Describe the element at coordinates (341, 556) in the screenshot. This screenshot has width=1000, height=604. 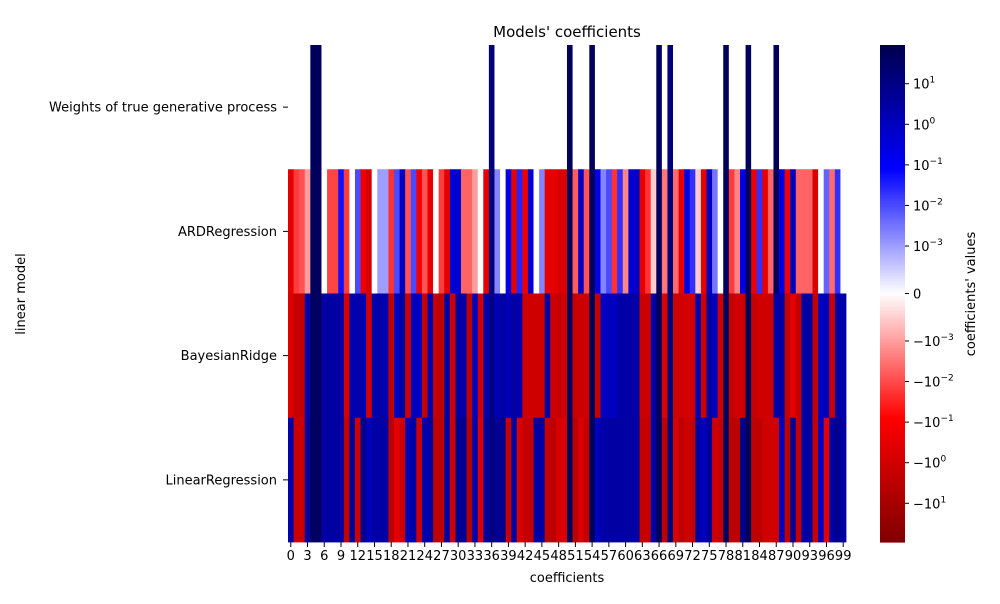
I see `x-tick-label: 9` at that location.